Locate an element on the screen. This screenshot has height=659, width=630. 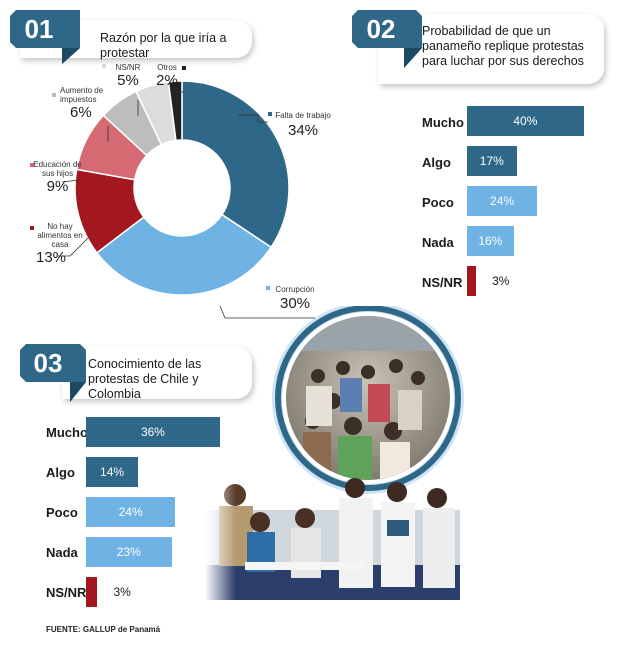
c03-cat-1: Algo is located at coordinates (60, 472).